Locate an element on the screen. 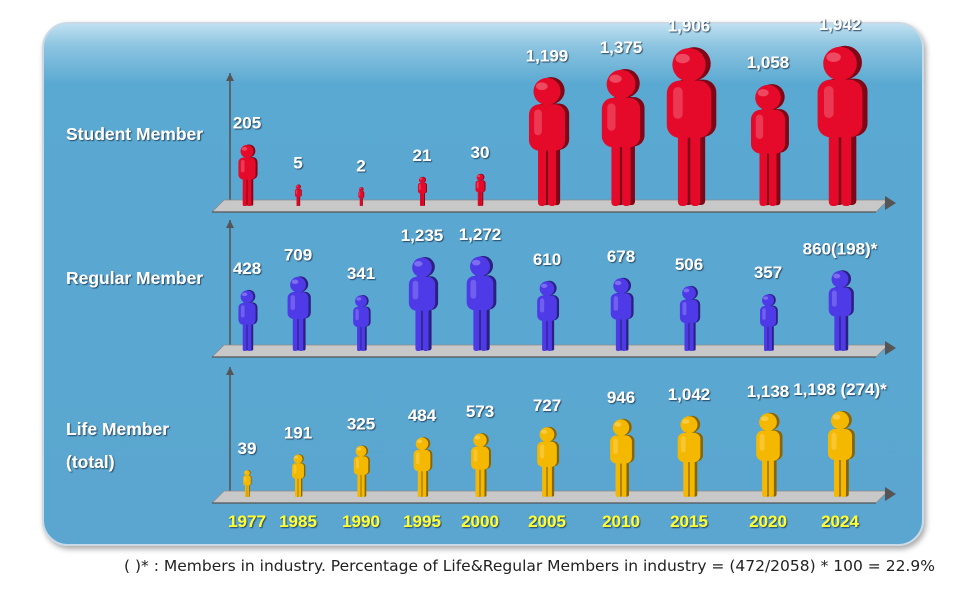 Image resolution: width=954 pixels, height=613 pixels. value-label: 205 is located at coordinates (247, 123).